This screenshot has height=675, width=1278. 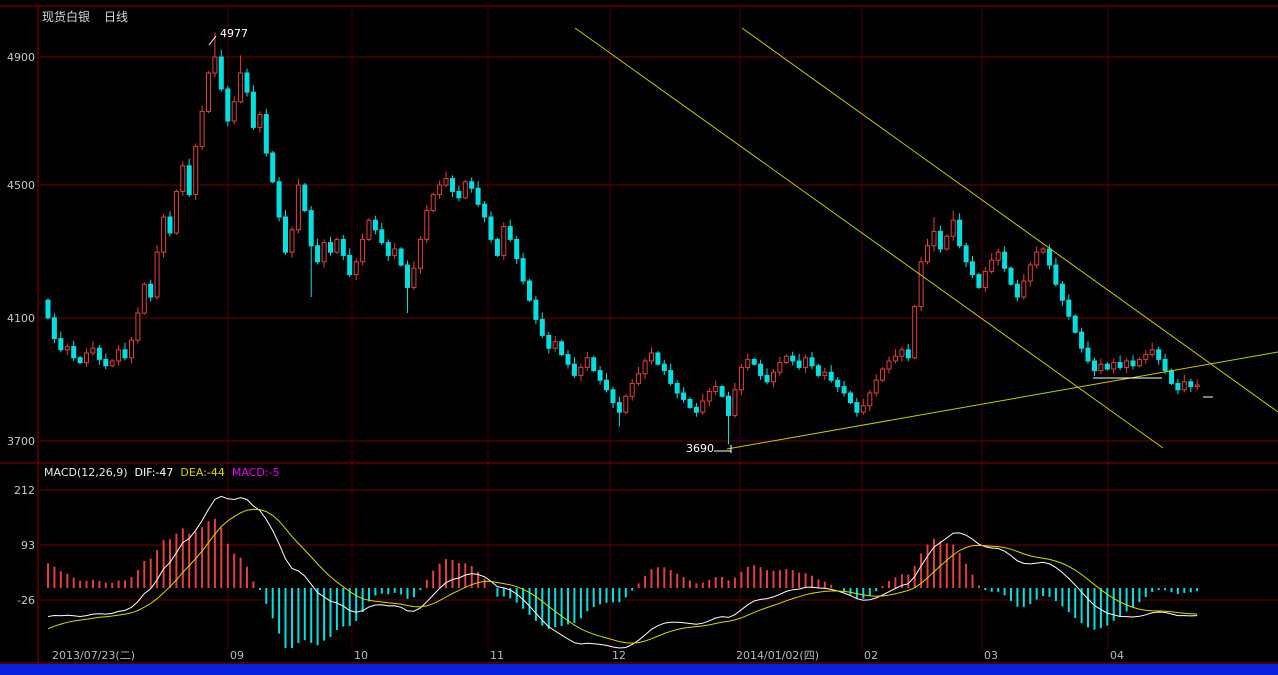 What do you see at coordinates (92, 16) in the screenshot?
I see `chart-title: 现货白银 日线` at bounding box center [92, 16].